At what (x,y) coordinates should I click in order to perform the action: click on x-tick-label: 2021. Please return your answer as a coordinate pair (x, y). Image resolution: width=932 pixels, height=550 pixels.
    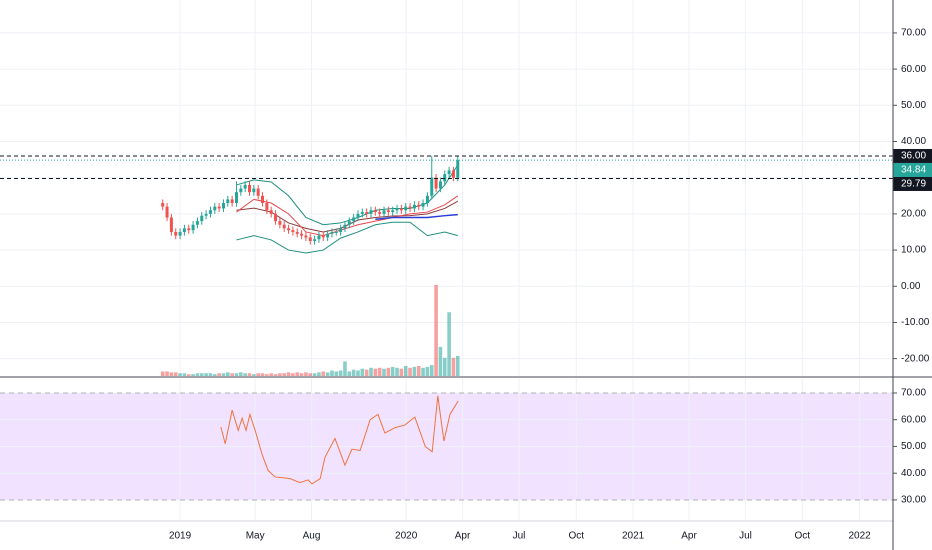
    Looking at the image, I should click on (633, 536).